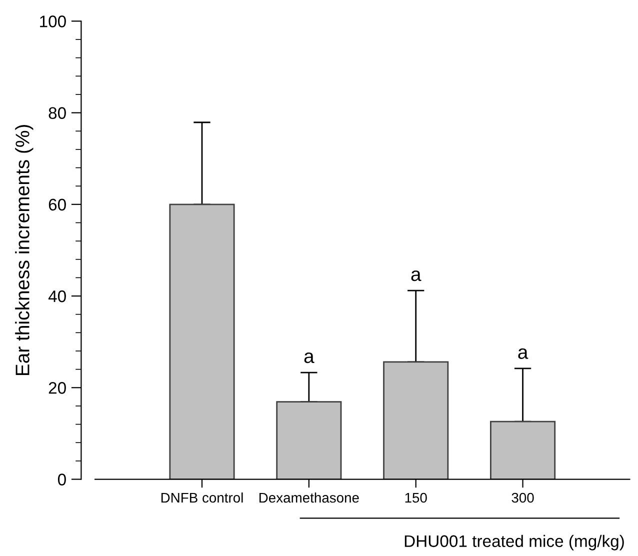 Image resolution: width=638 pixels, height=556 pixels. Describe the element at coordinates (57, 204) in the screenshot. I see `y-tick-label: 60` at that location.